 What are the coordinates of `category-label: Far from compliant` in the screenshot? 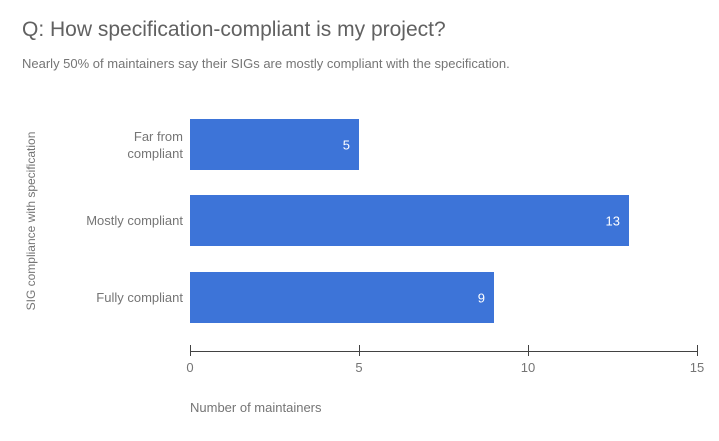 It's located at (155, 144).